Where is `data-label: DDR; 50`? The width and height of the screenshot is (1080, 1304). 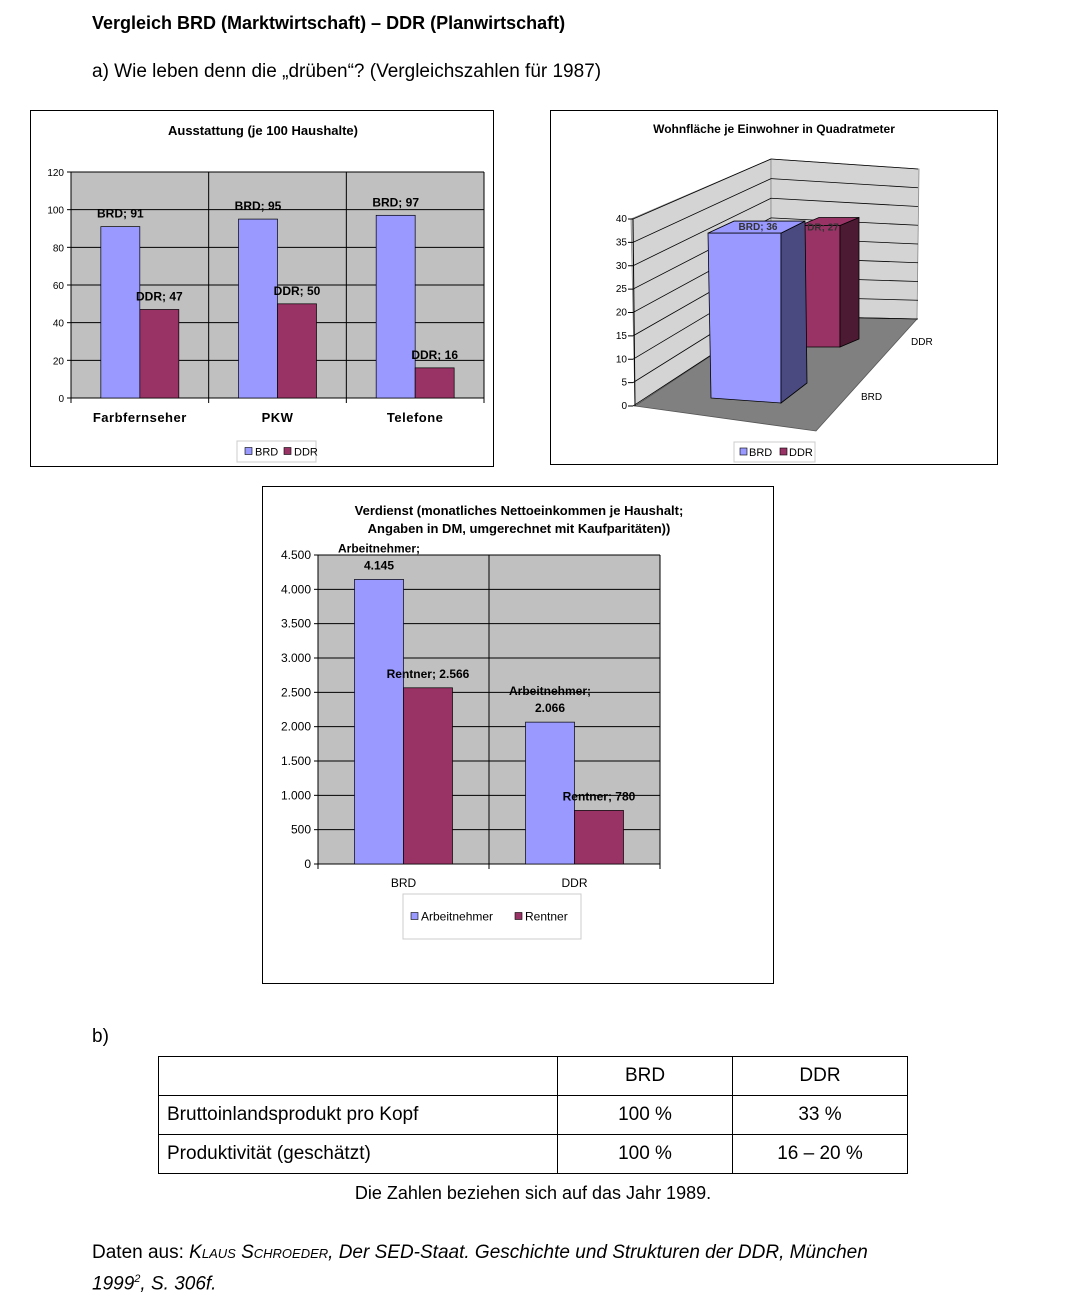
data-label: DDR; 50 is located at coordinates (297, 291).